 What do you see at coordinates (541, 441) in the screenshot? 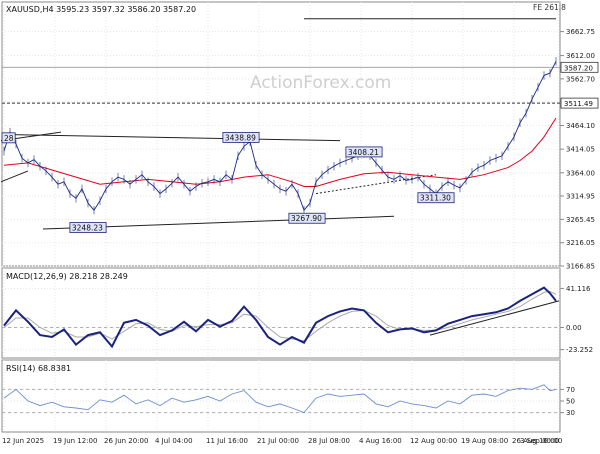
I see `x-tick-label: 3 Sep 00:00` at bounding box center [541, 441].